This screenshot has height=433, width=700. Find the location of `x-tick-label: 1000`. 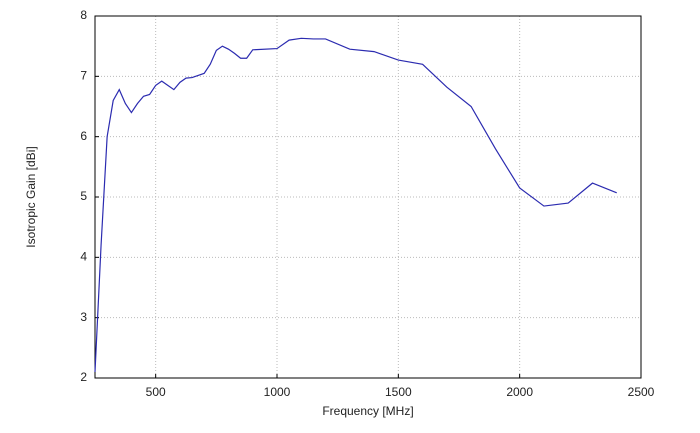

x-tick-label: 1000 is located at coordinates (277, 392).